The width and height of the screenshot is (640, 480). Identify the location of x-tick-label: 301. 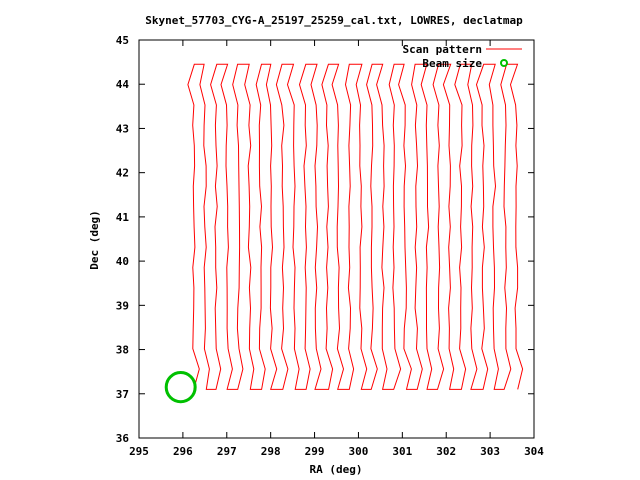
(402, 451).